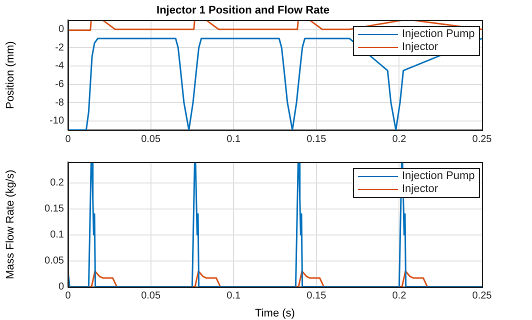 The height and width of the screenshot is (320, 532). I want to click on y-tick-label: -10, so click(57, 121).